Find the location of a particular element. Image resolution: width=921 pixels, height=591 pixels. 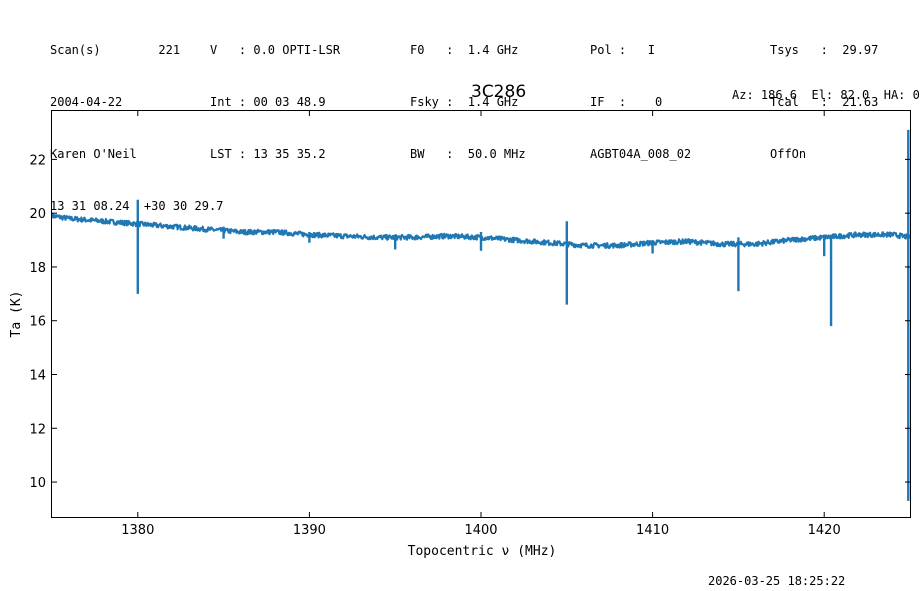

x-tick-label: 1420 is located at coordinates (824, 530).